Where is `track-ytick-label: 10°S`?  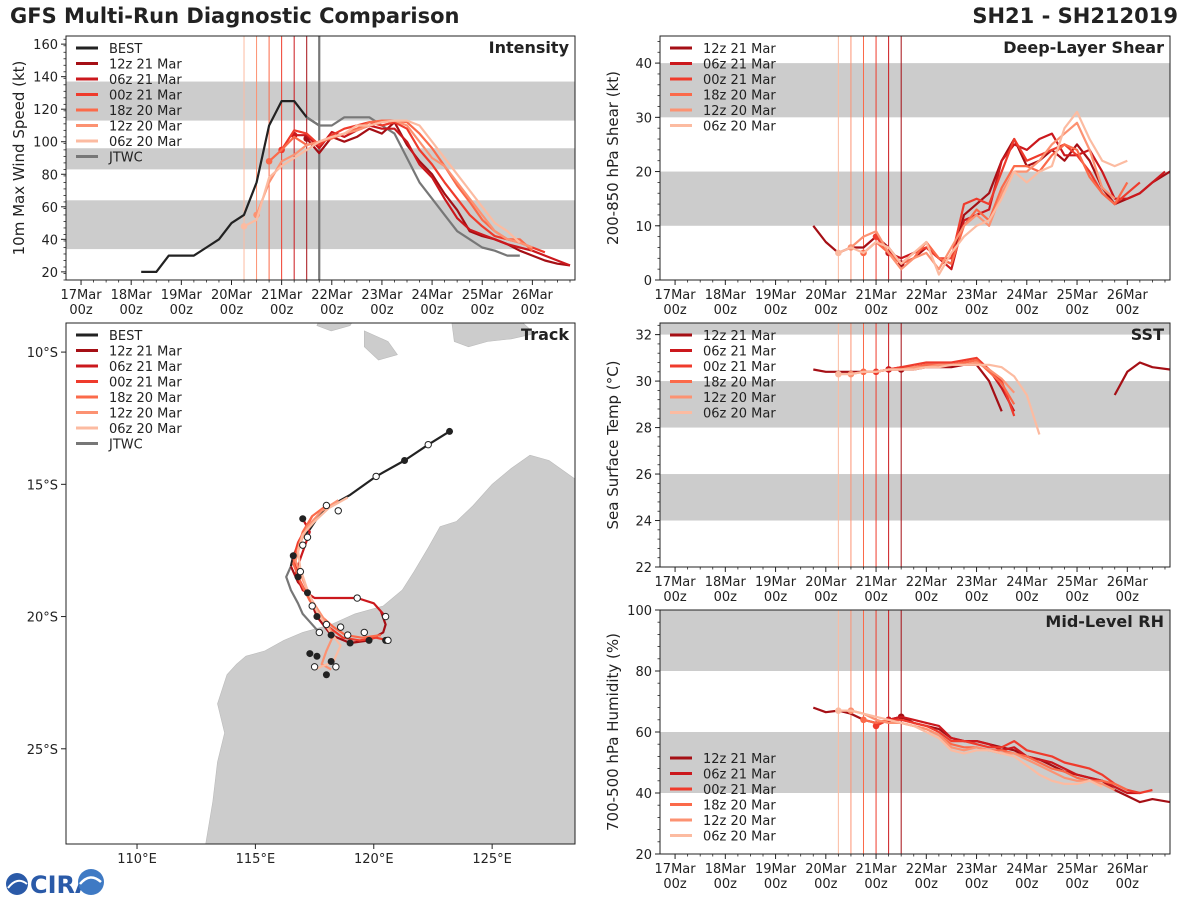
track-ytick-label: 10°S is located at coordinates (42, 353).